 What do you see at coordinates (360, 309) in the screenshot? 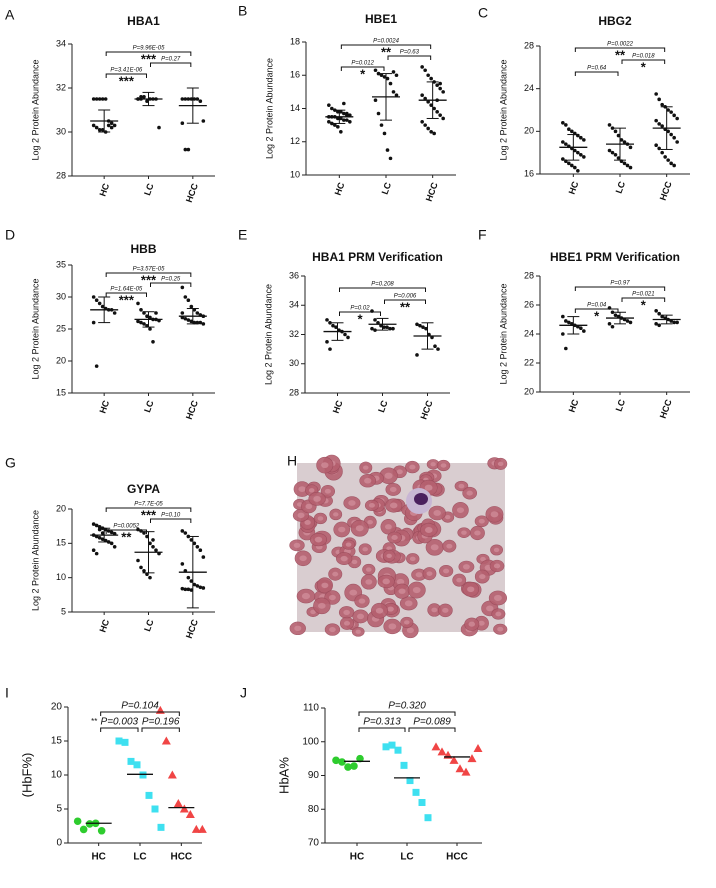
I see `p-value-label: P=0.02` at bounding box center [360, 309].